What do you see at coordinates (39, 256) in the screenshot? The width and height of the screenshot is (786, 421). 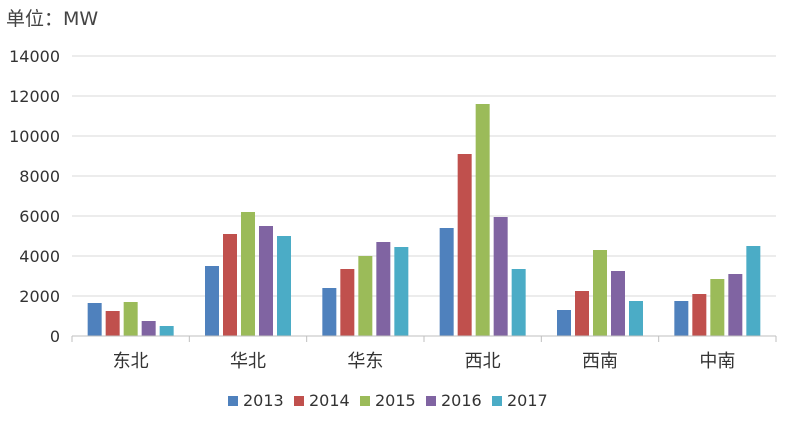 I see `y-tick-label: 4000` at bounding box center [39, 256].